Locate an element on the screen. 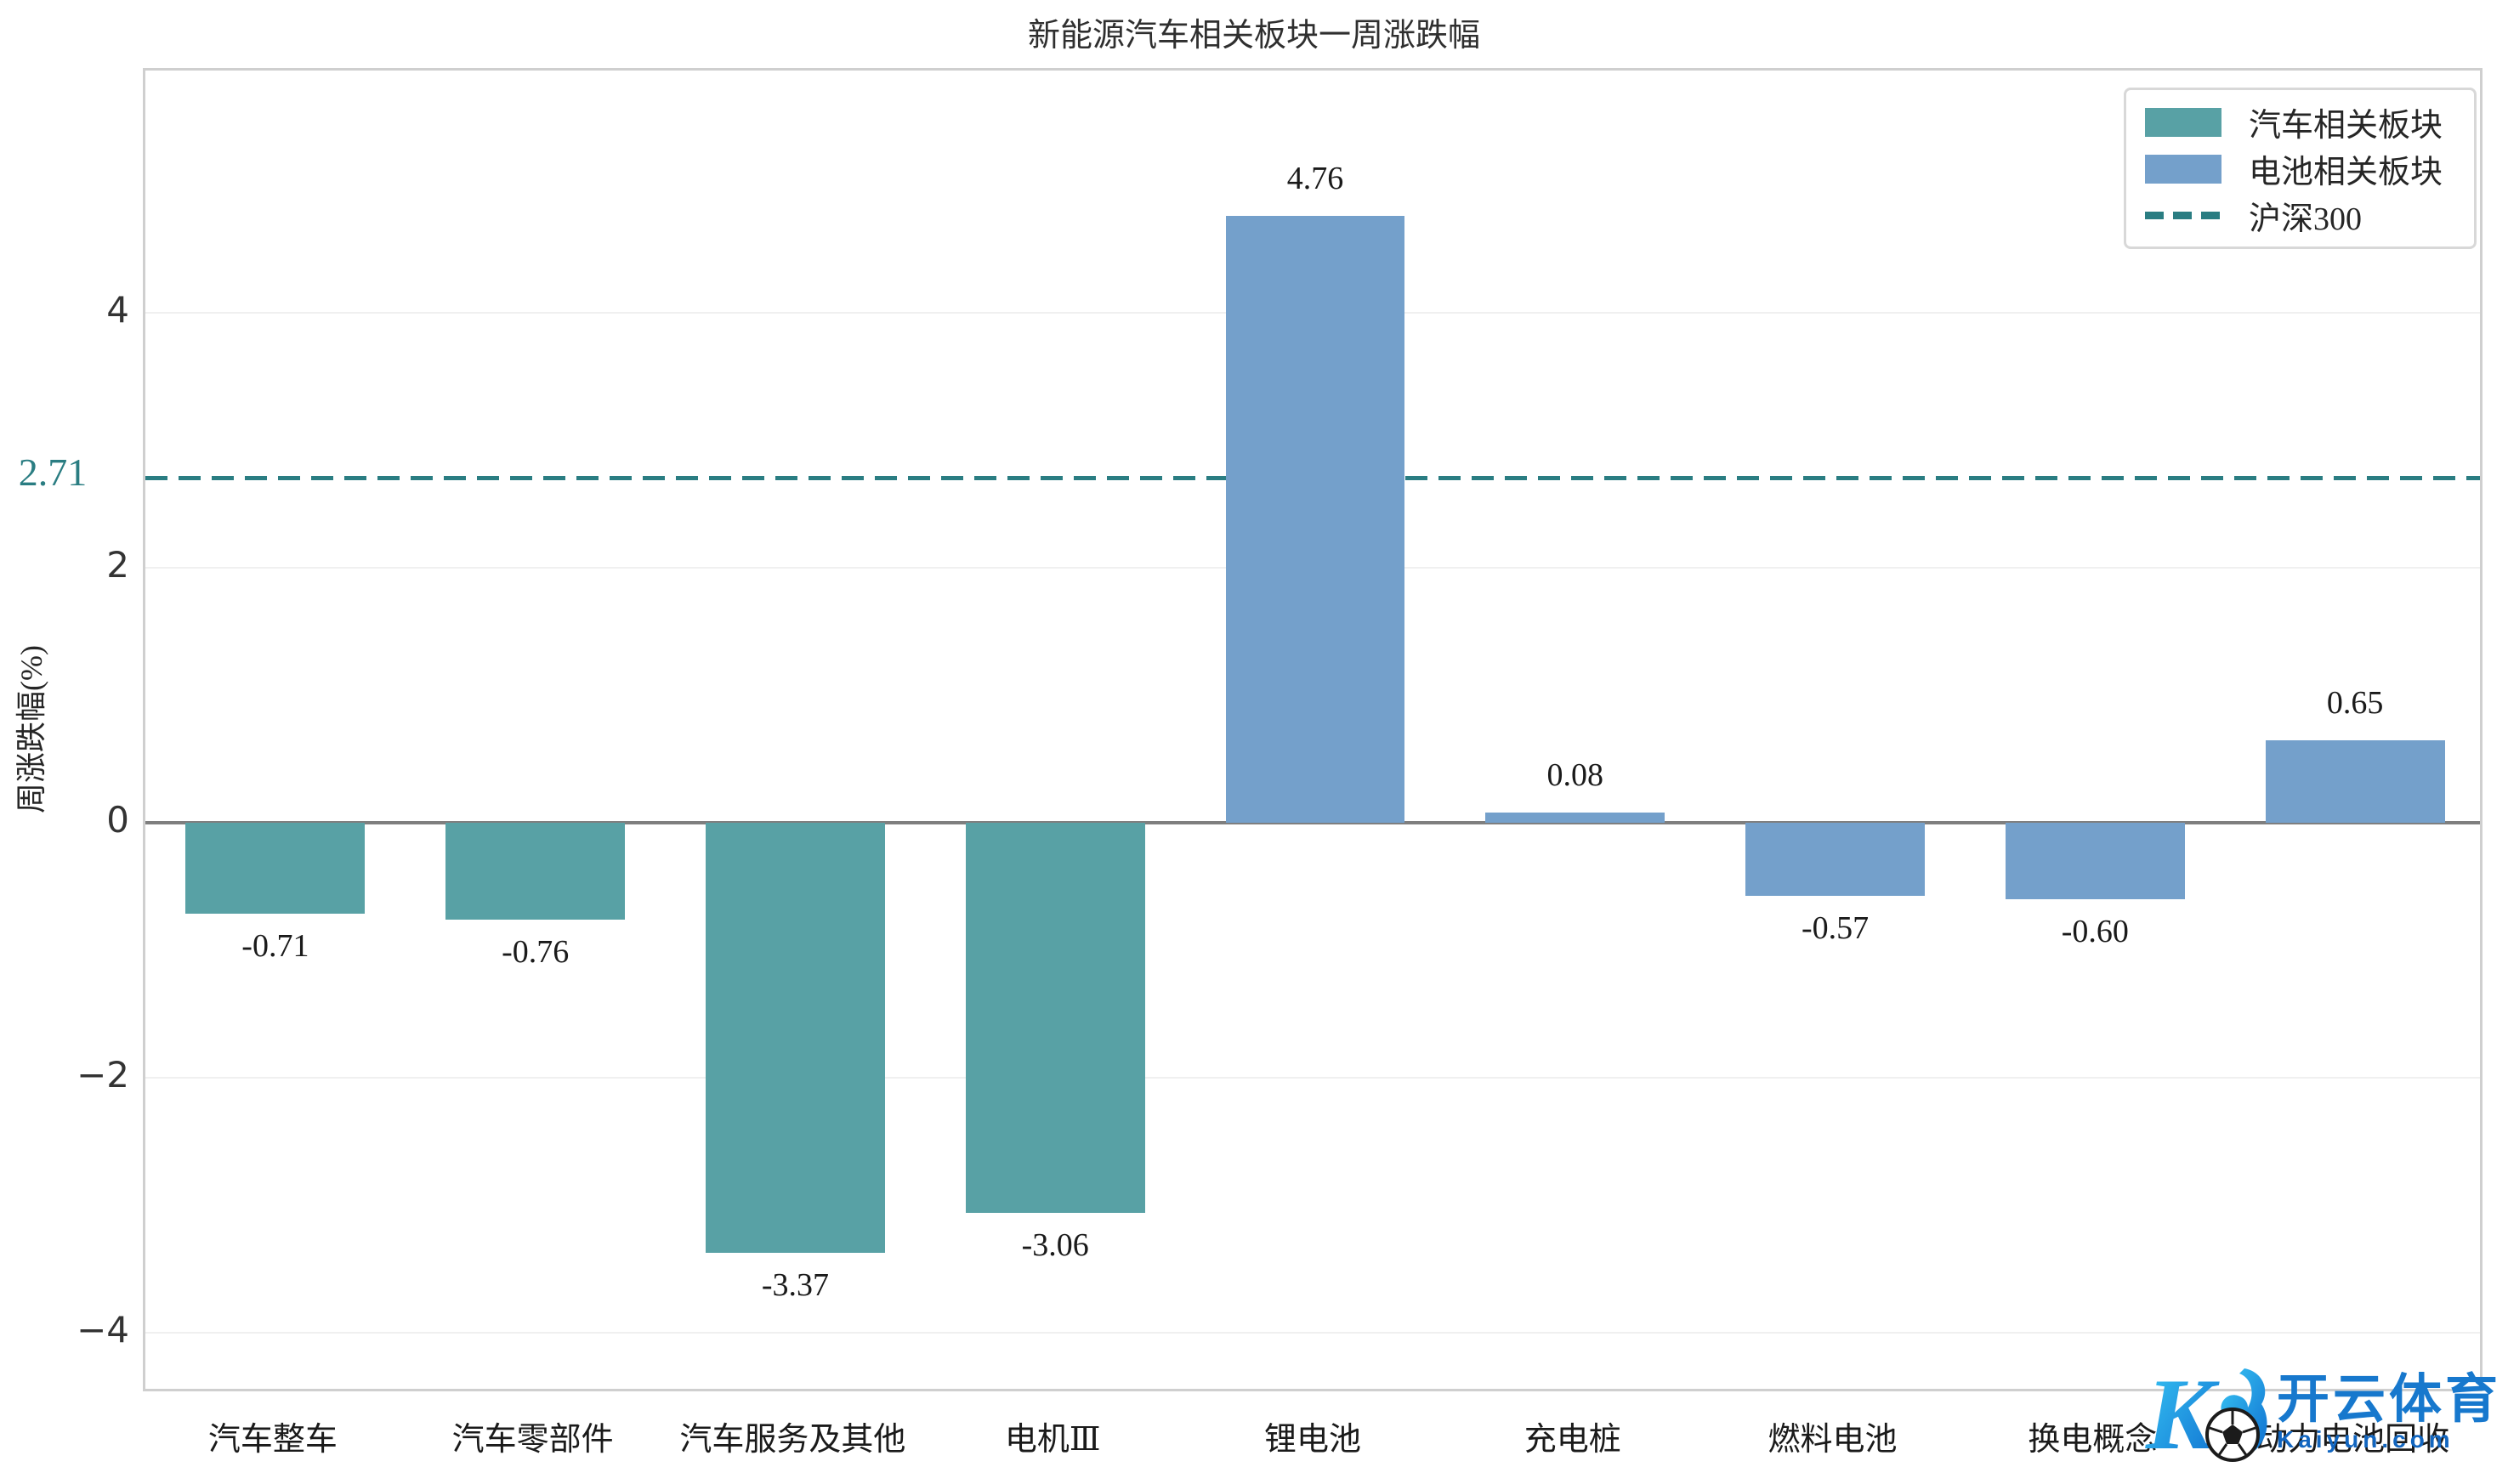 Image resolution: width=2508 pixels, height=1484 pixels. legend-swatch-battery-icon is located at coordinates (2183, 169).